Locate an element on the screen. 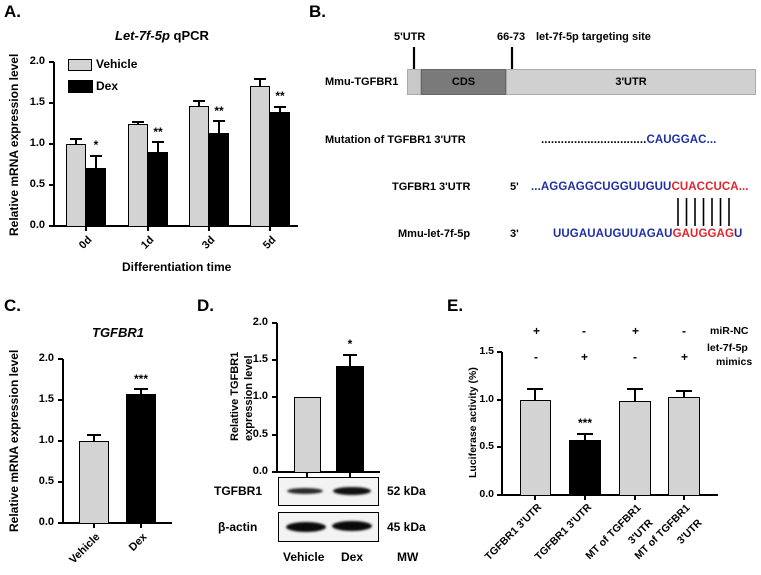 Image resolution: width=761 pixels, height=575 pixels. mutation-label: Mutation of TGFBR1 3'UTR is located at coordinates (395, 140).